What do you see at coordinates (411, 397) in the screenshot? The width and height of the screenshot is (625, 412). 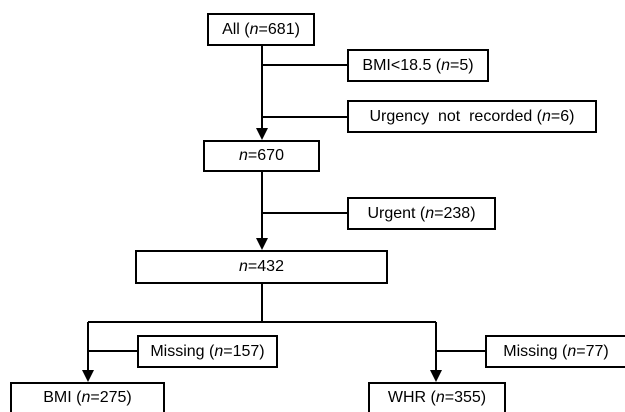 I see `node-whr-label: WHR (` at bounding box center [411, 397].